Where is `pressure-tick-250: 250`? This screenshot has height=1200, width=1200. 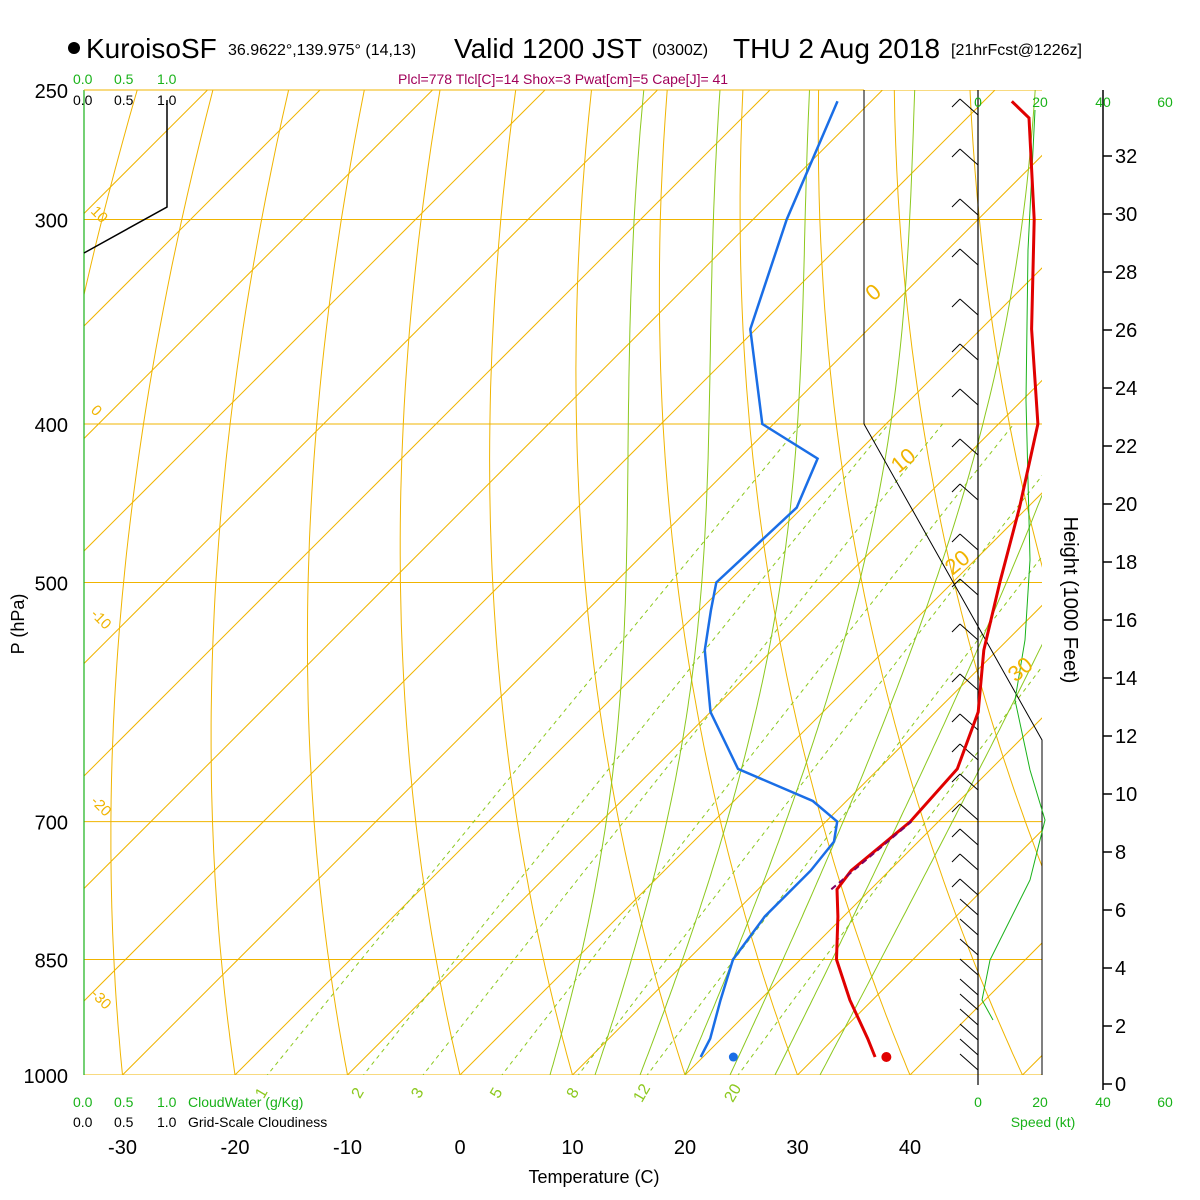
pressure-tick-250: 250 is located at coordinates (51, 92).